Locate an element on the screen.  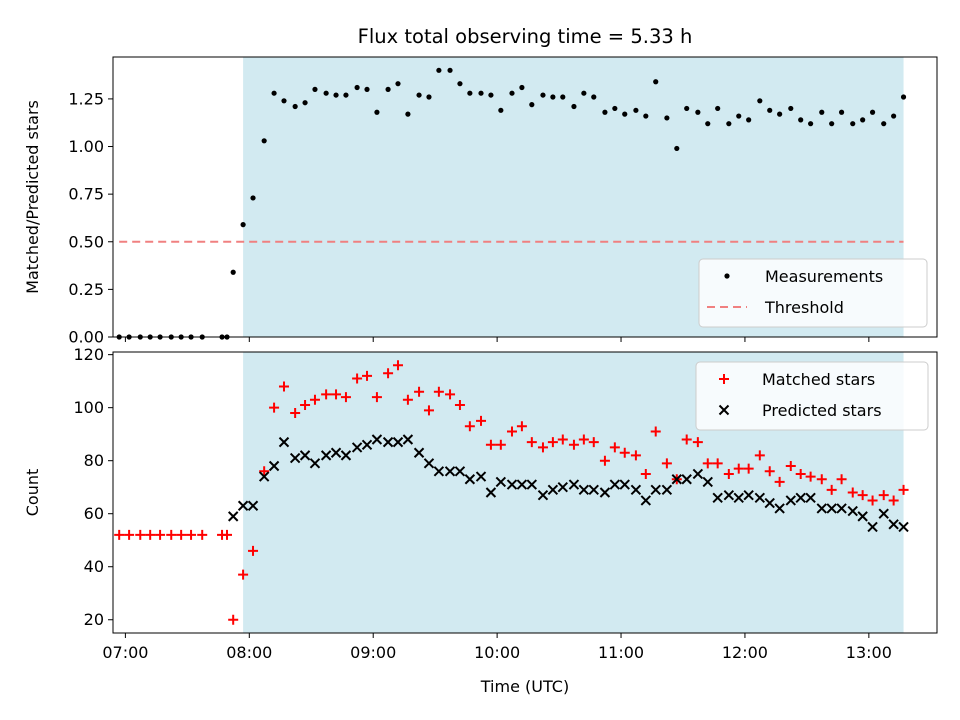
x-tick-label-4: 11:00 is located at coordinates (621, 652).